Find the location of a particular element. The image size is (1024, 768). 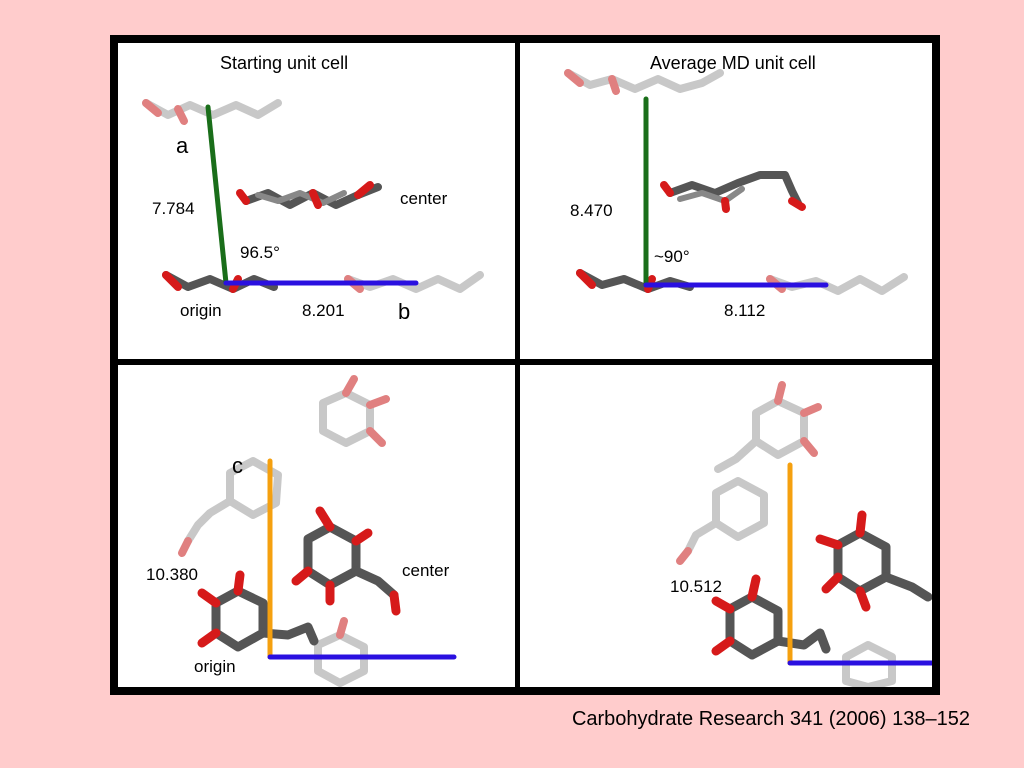

angle-label: 96.5° is located at coordinates (260, 252).